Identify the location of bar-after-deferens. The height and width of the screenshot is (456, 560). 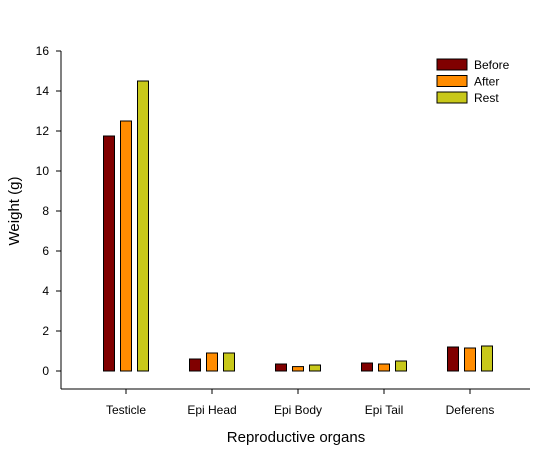
(470, 359).